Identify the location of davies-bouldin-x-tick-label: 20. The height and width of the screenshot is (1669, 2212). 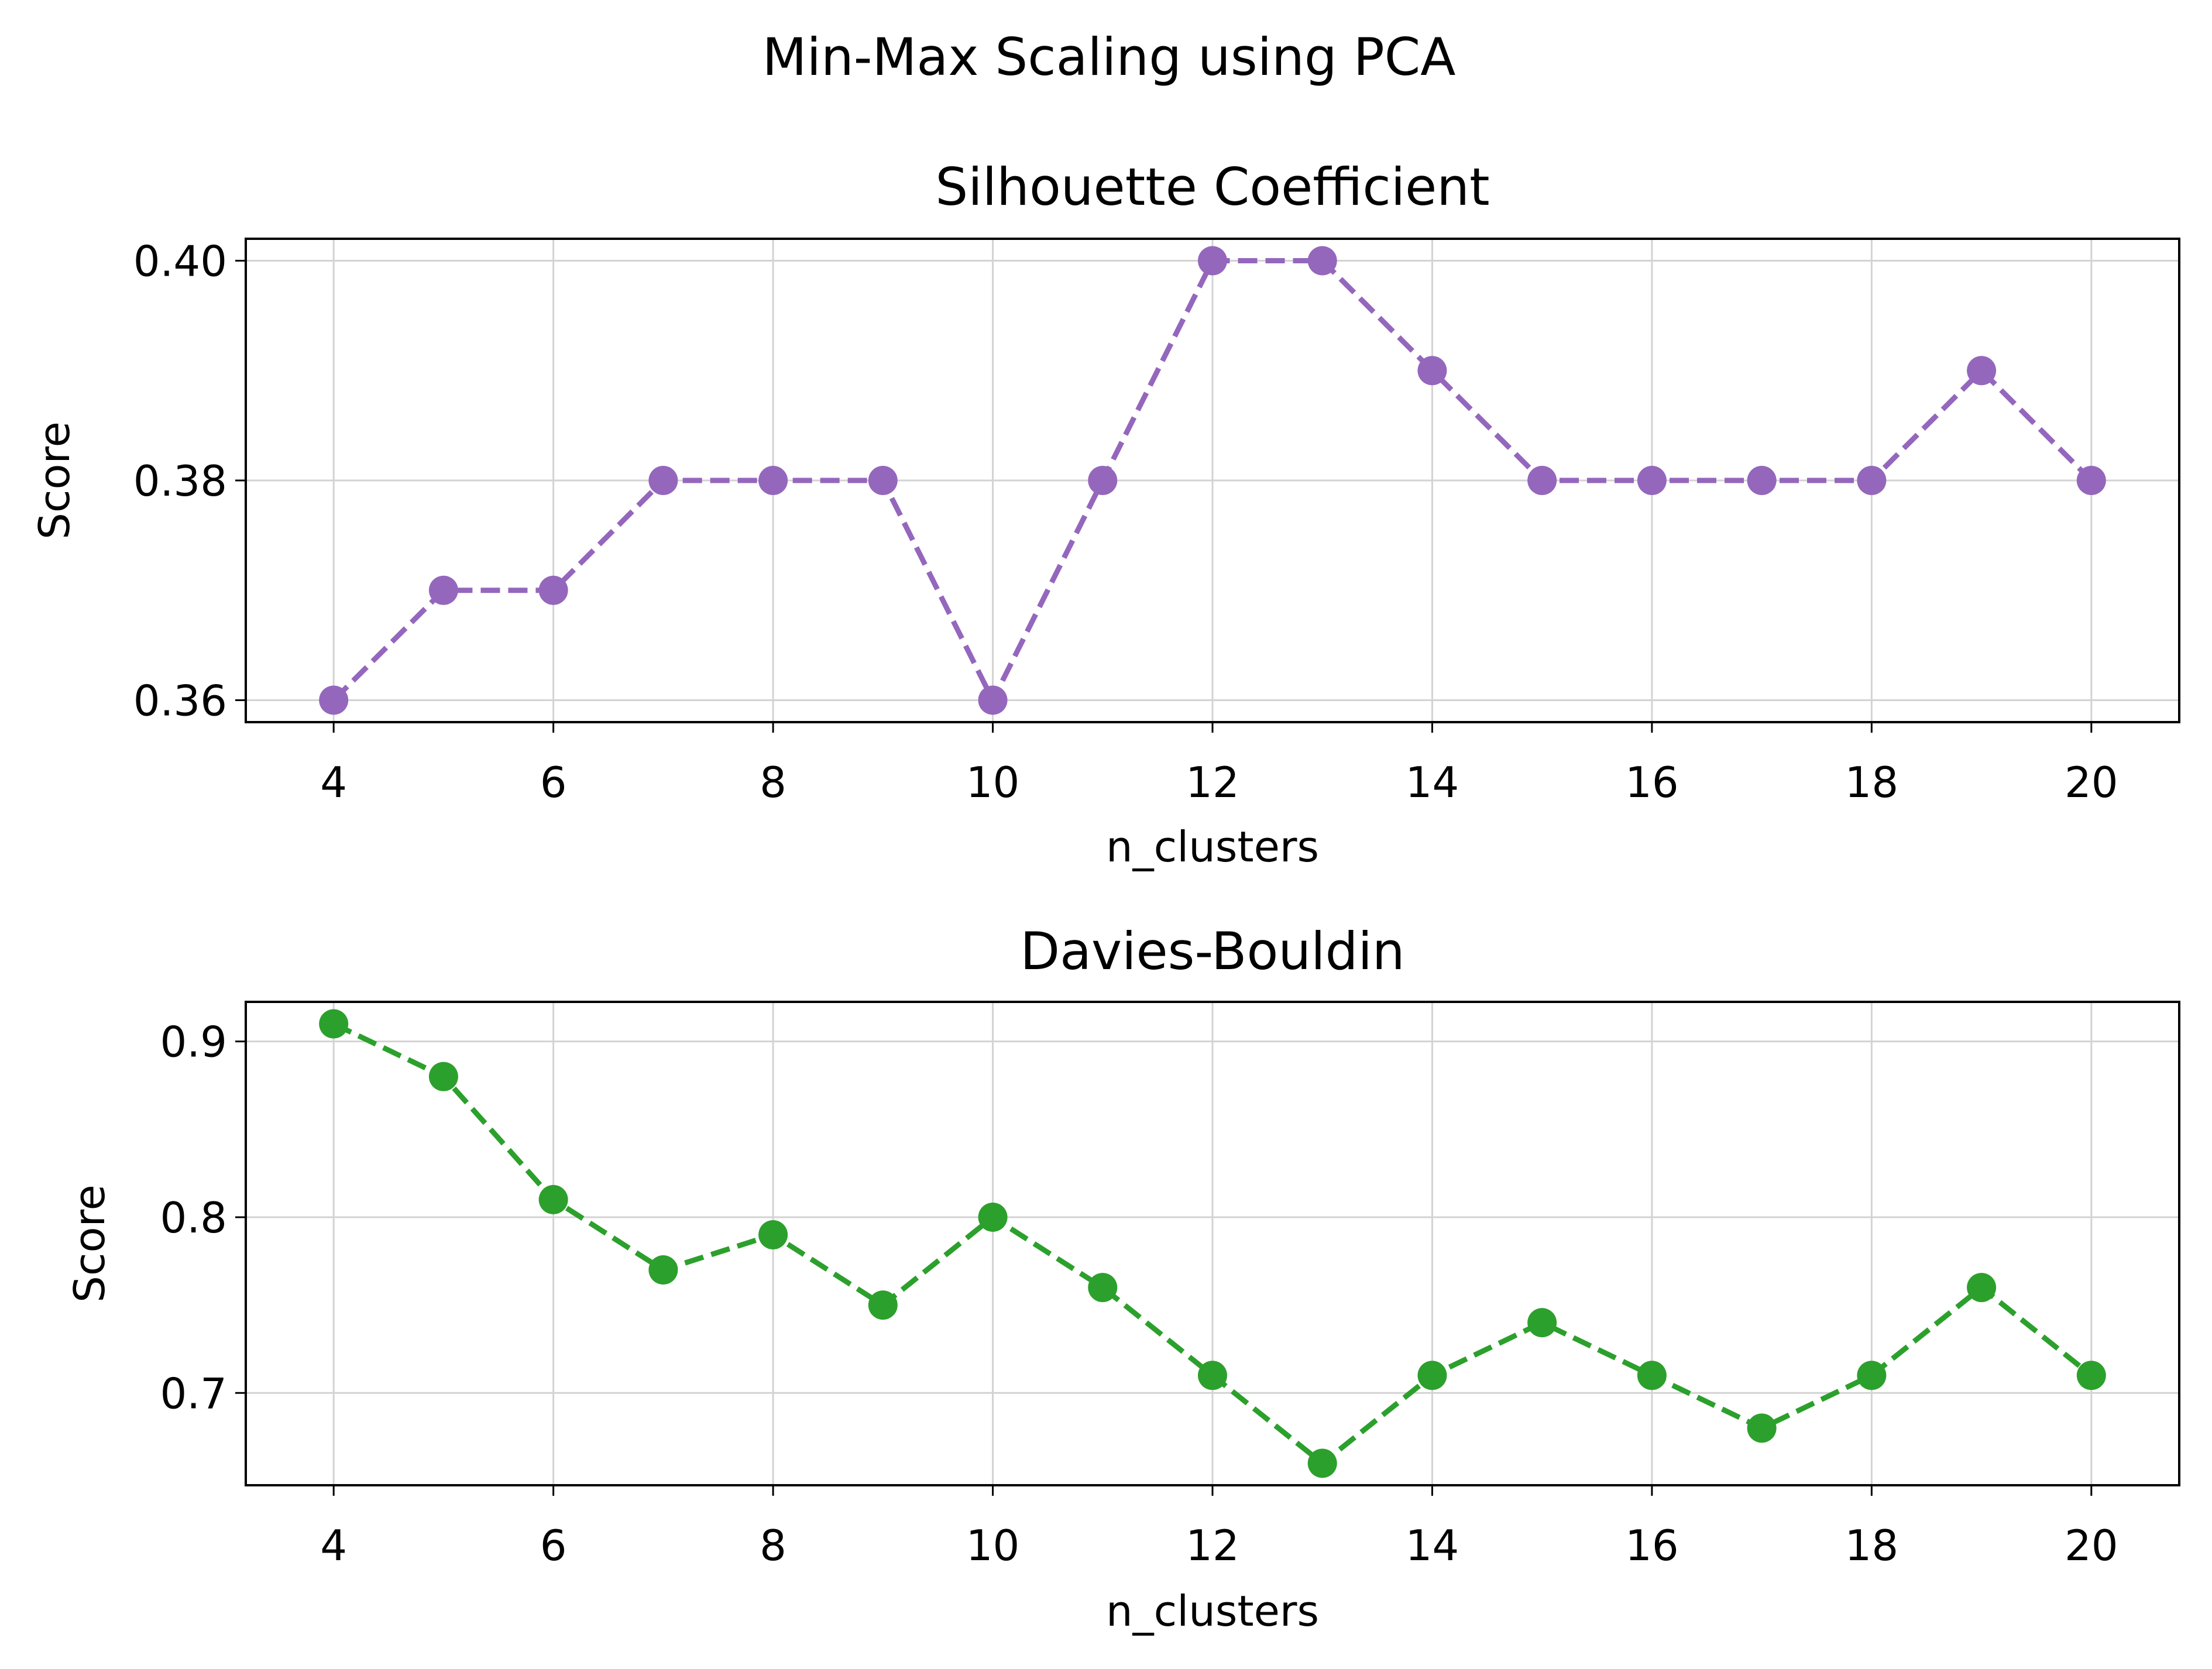
(2091, 1545).